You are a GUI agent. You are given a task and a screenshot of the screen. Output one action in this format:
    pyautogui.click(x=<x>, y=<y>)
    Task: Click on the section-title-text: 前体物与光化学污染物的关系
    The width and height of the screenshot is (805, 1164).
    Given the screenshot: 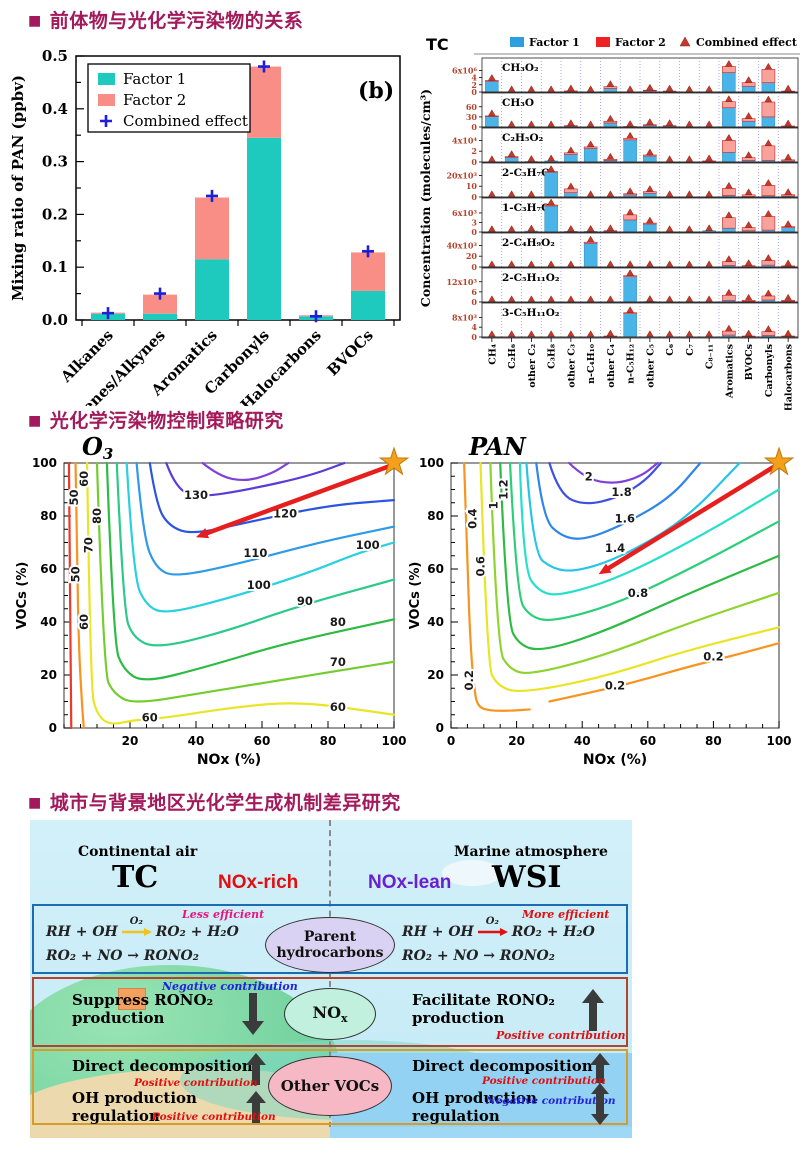 What is the action you would take?
    pyautogui.click(x=176, y=21)
    